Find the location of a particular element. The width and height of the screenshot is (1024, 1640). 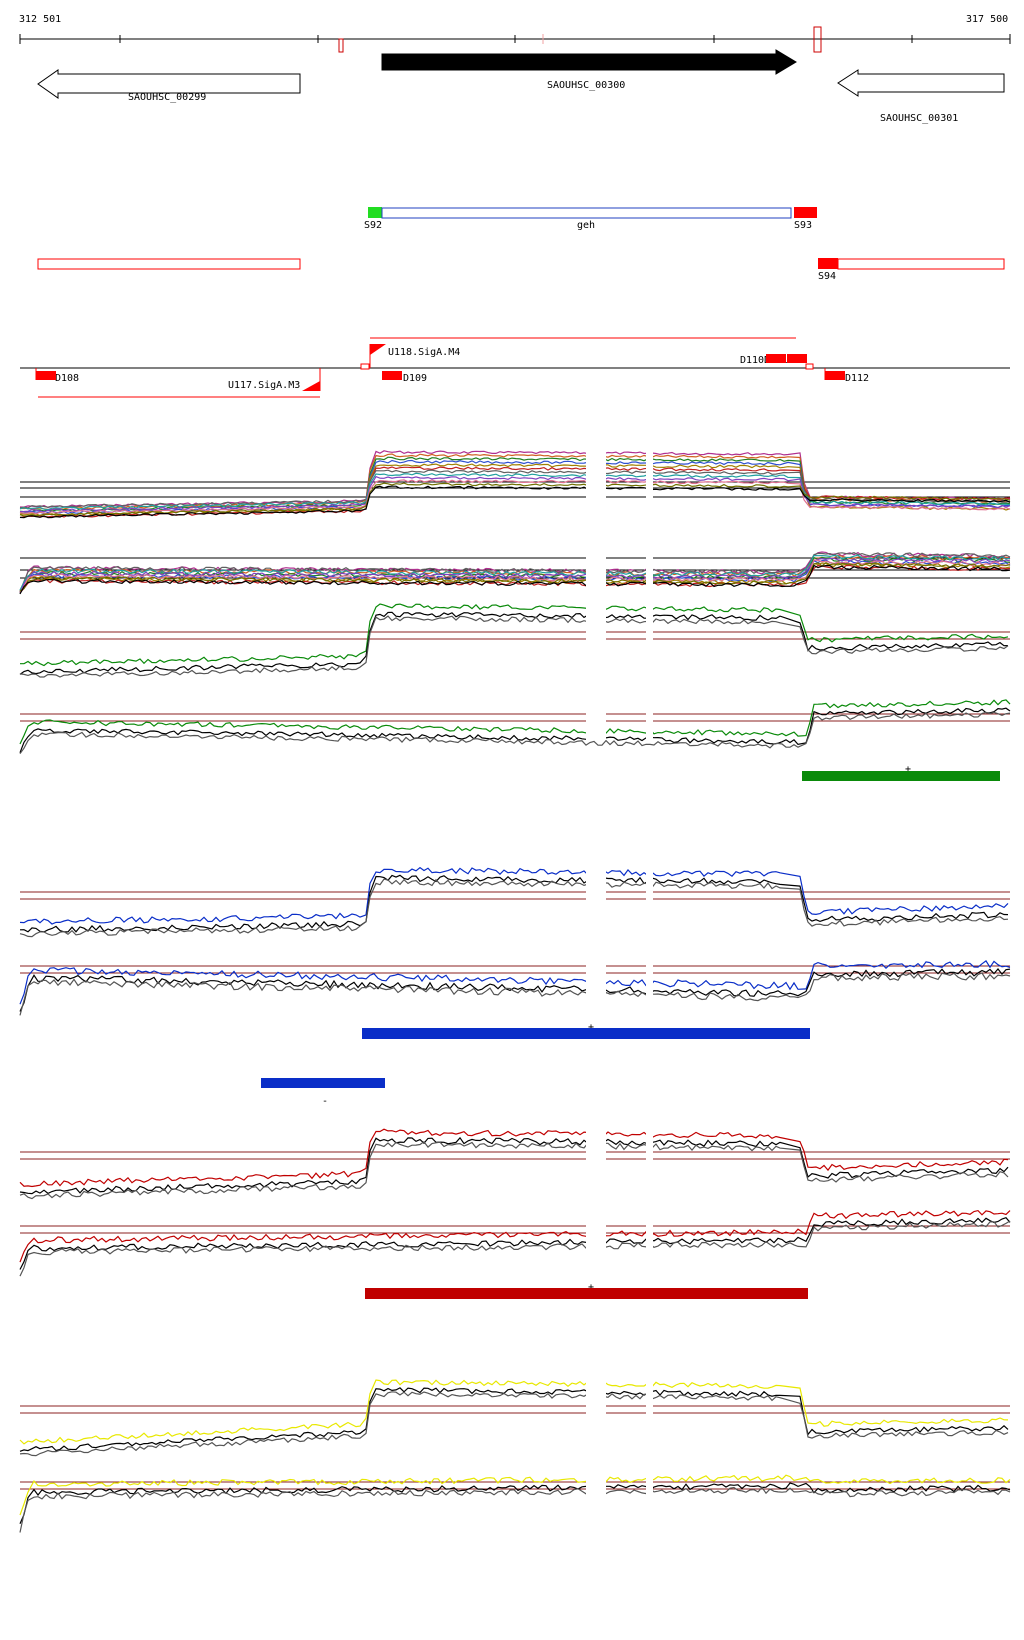

d110-marker is located at coordinates (776, 358).